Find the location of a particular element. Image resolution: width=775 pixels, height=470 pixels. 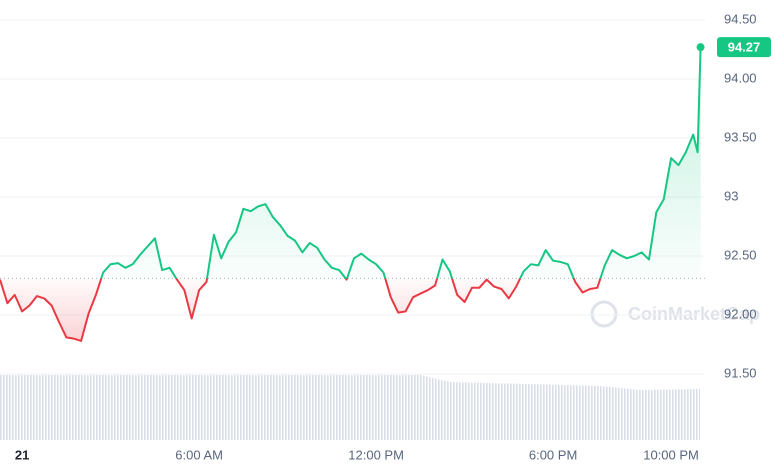

x-tick-label: 6:00 AM is located at coordinates (199, 454).